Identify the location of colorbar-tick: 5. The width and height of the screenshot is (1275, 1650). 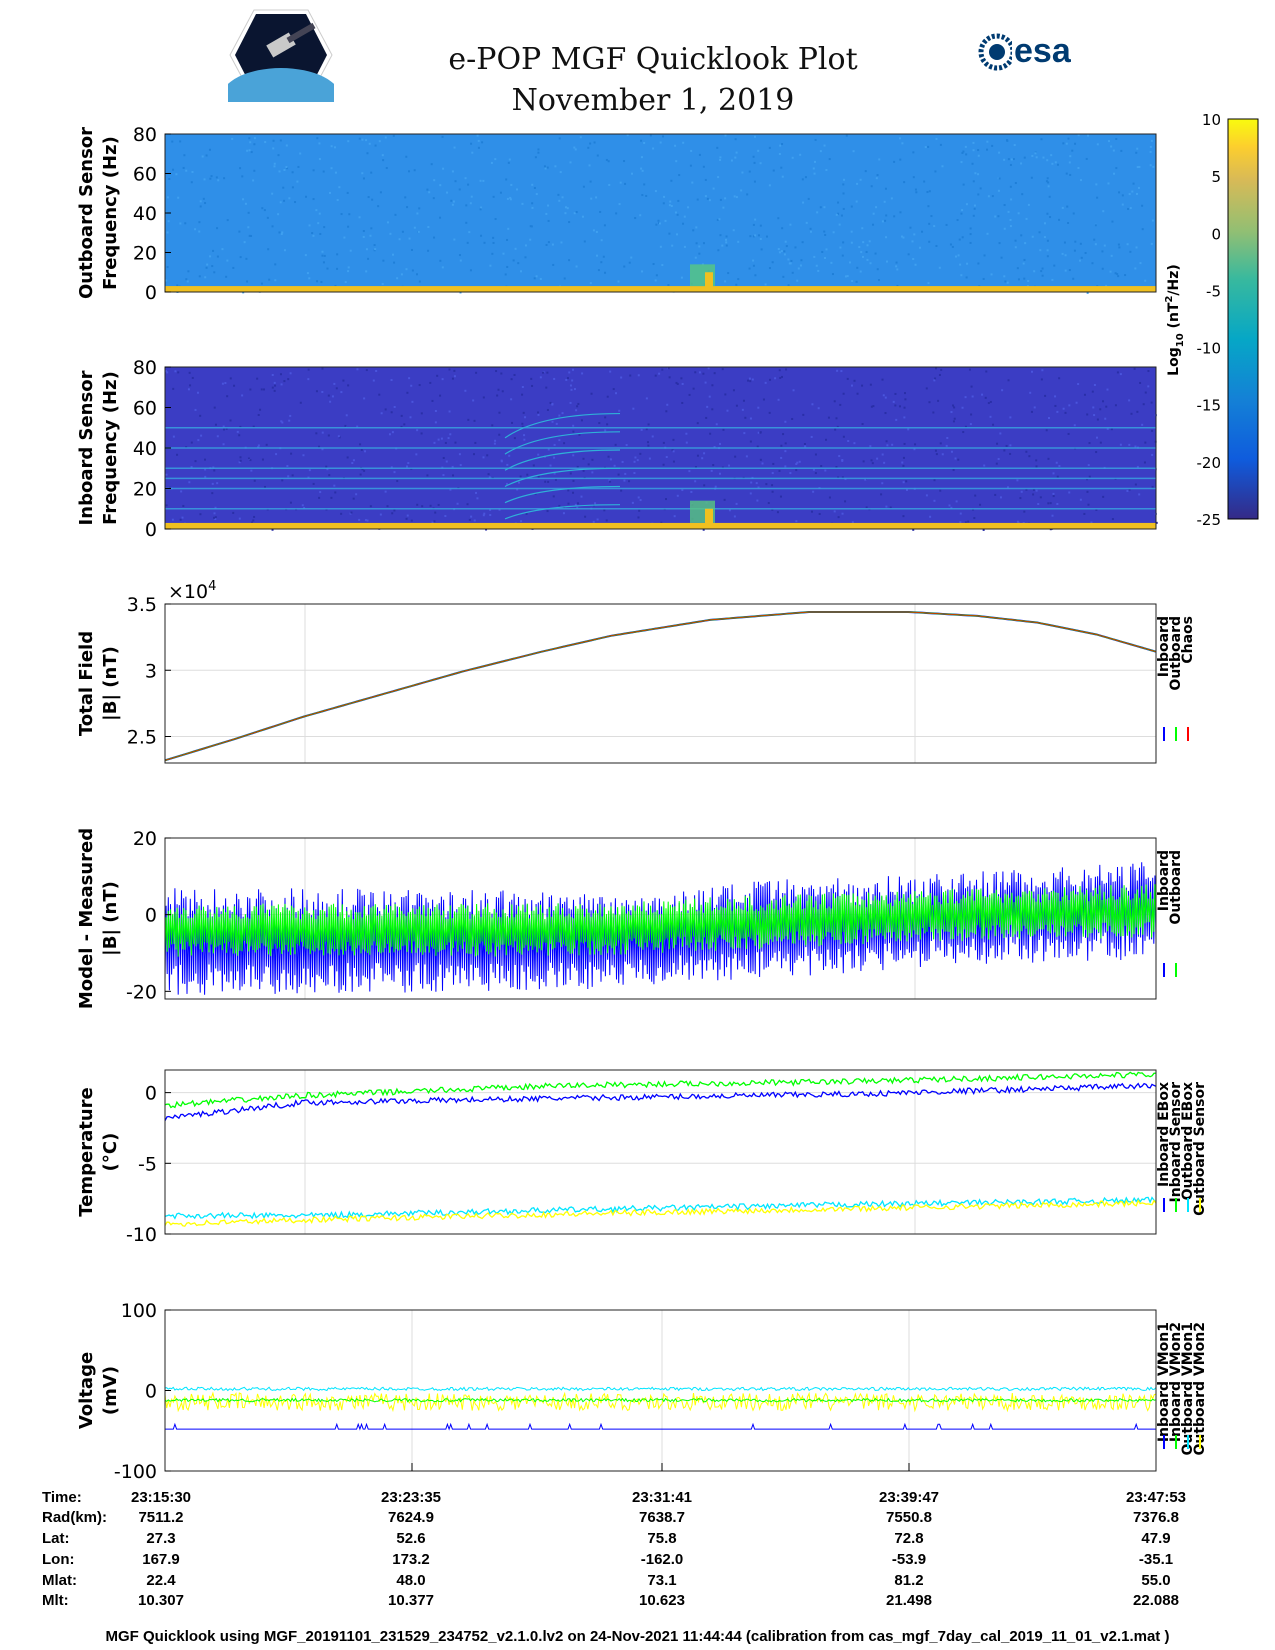
(1216, 177).